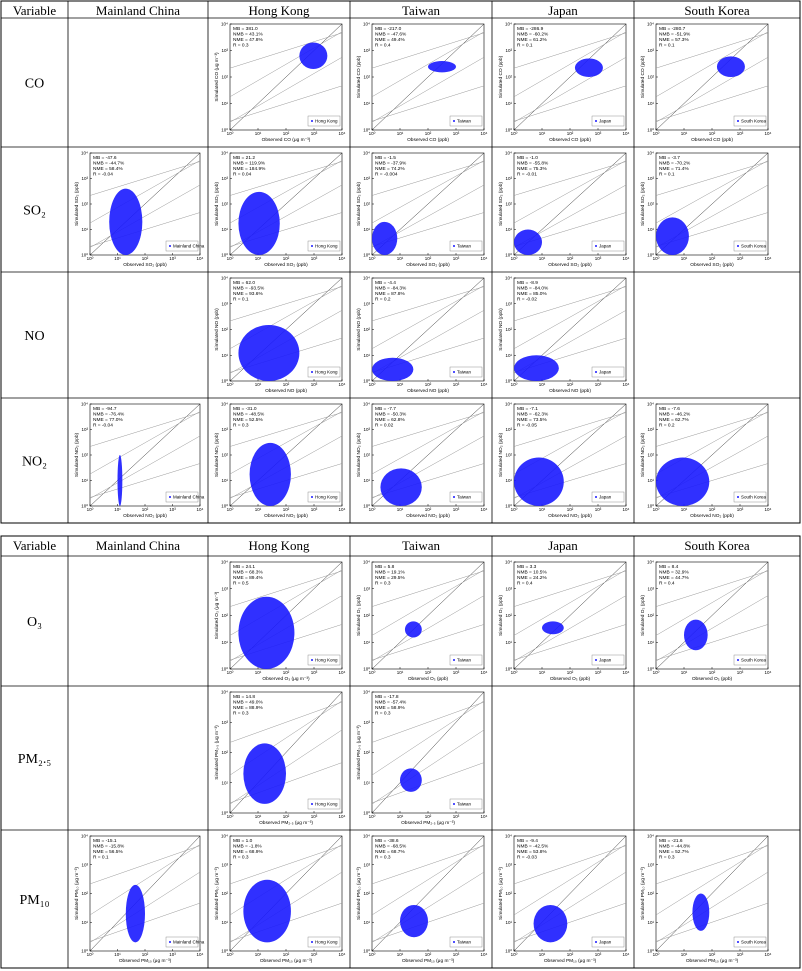  Describe the element at coordinates (750, 942) in the screenshot. I see `legend-box` at that location.